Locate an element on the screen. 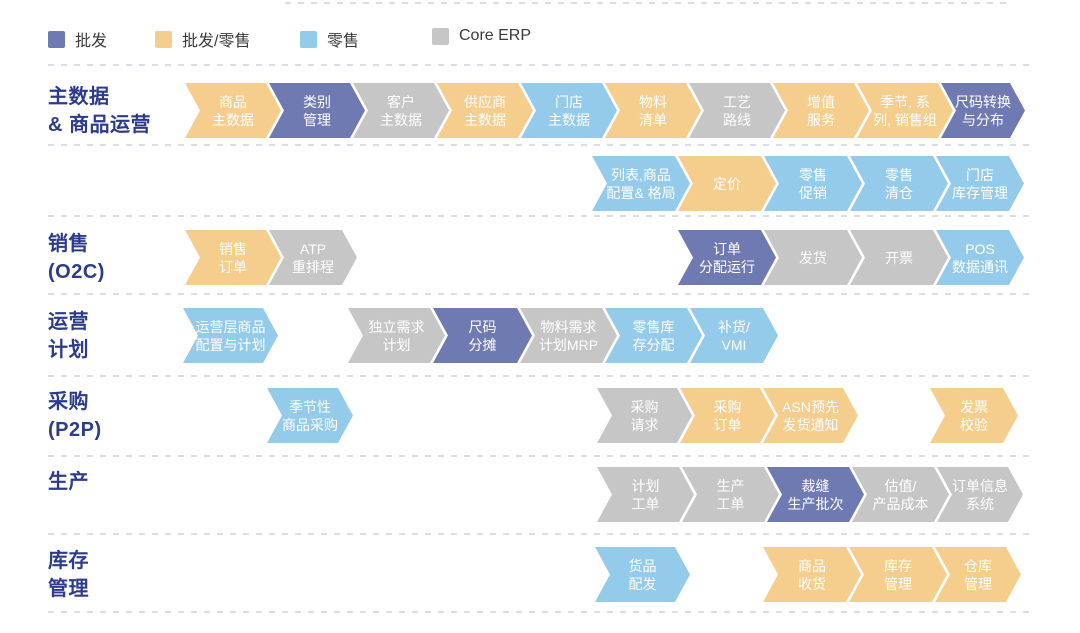 The height and width of the screenshot is (633, 1080). process-step-label-line: 季节性 is located at coordinates (310, 406).